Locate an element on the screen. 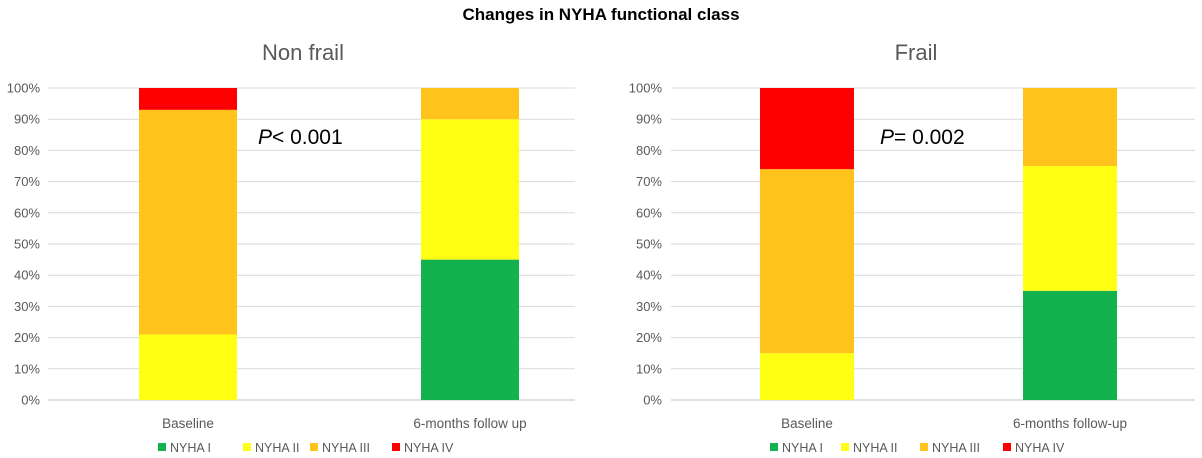 The image size is (1202, 458). x-category-label: 6-months follow up is located at coordinates (469, 423).